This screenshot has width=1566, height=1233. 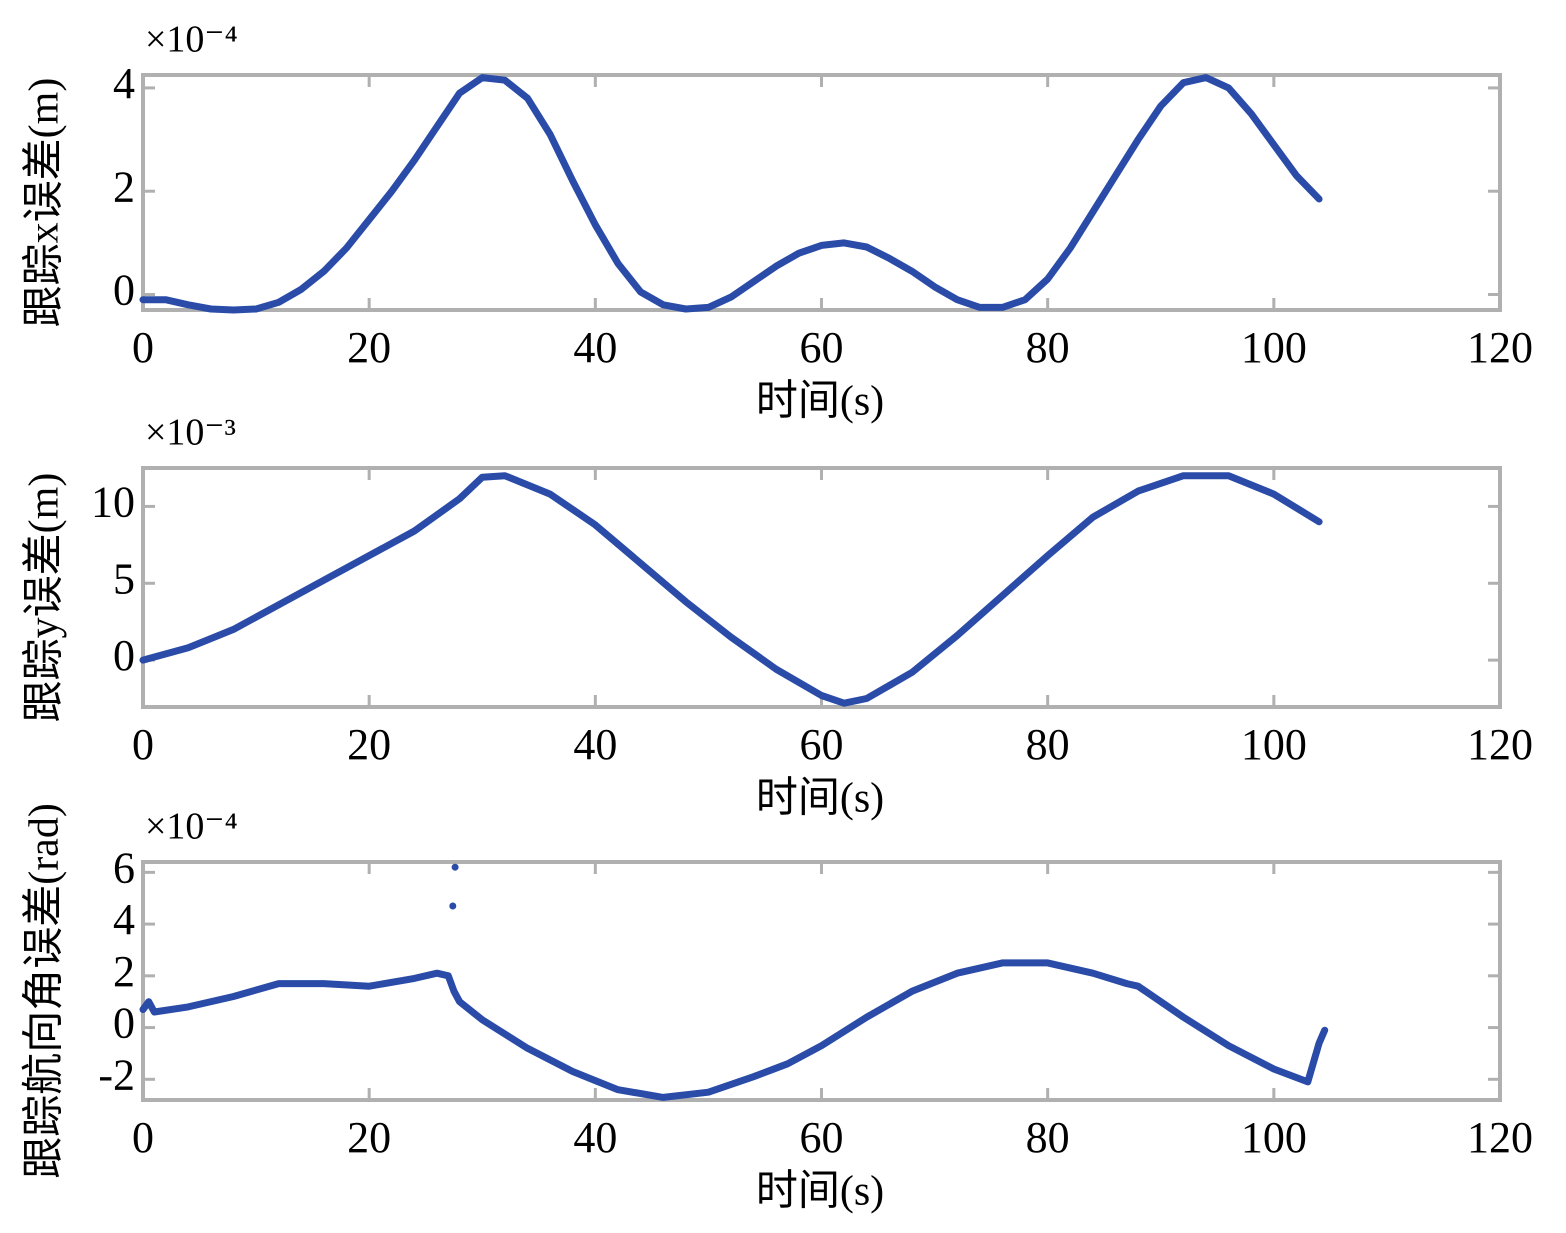 What do you see at coordinates (124, 578) in the screenshot?
I see `y-tick-label: 5` at bounding box center [124, 578].